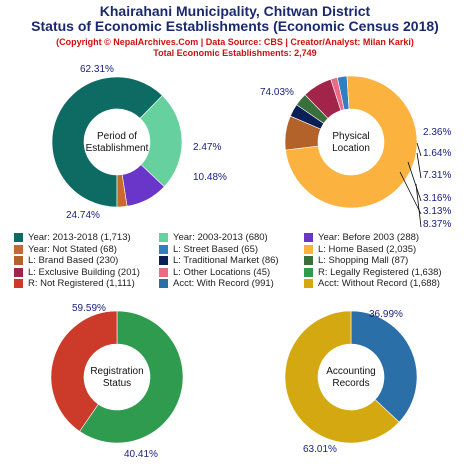 The height and width of the screenshot is (470, 470). I want to click on data-label: 1.64%, so click(437, 153).